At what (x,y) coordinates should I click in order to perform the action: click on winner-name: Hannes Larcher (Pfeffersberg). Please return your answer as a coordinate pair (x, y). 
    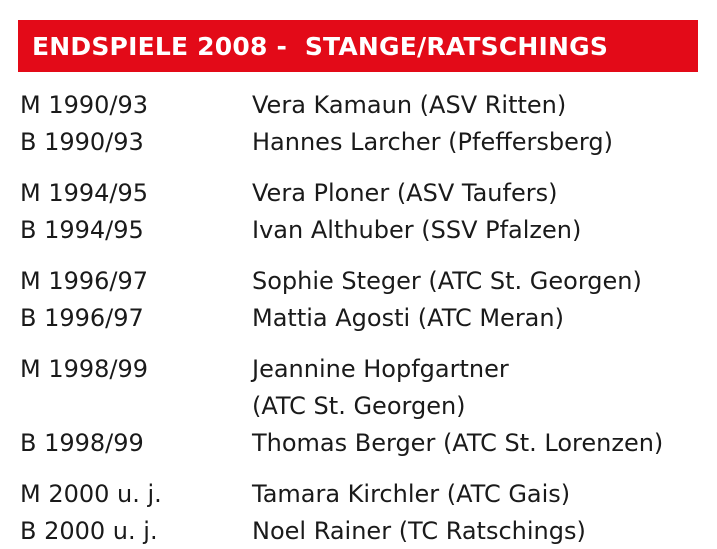
    Looking at the image, I should click on (432, 141).